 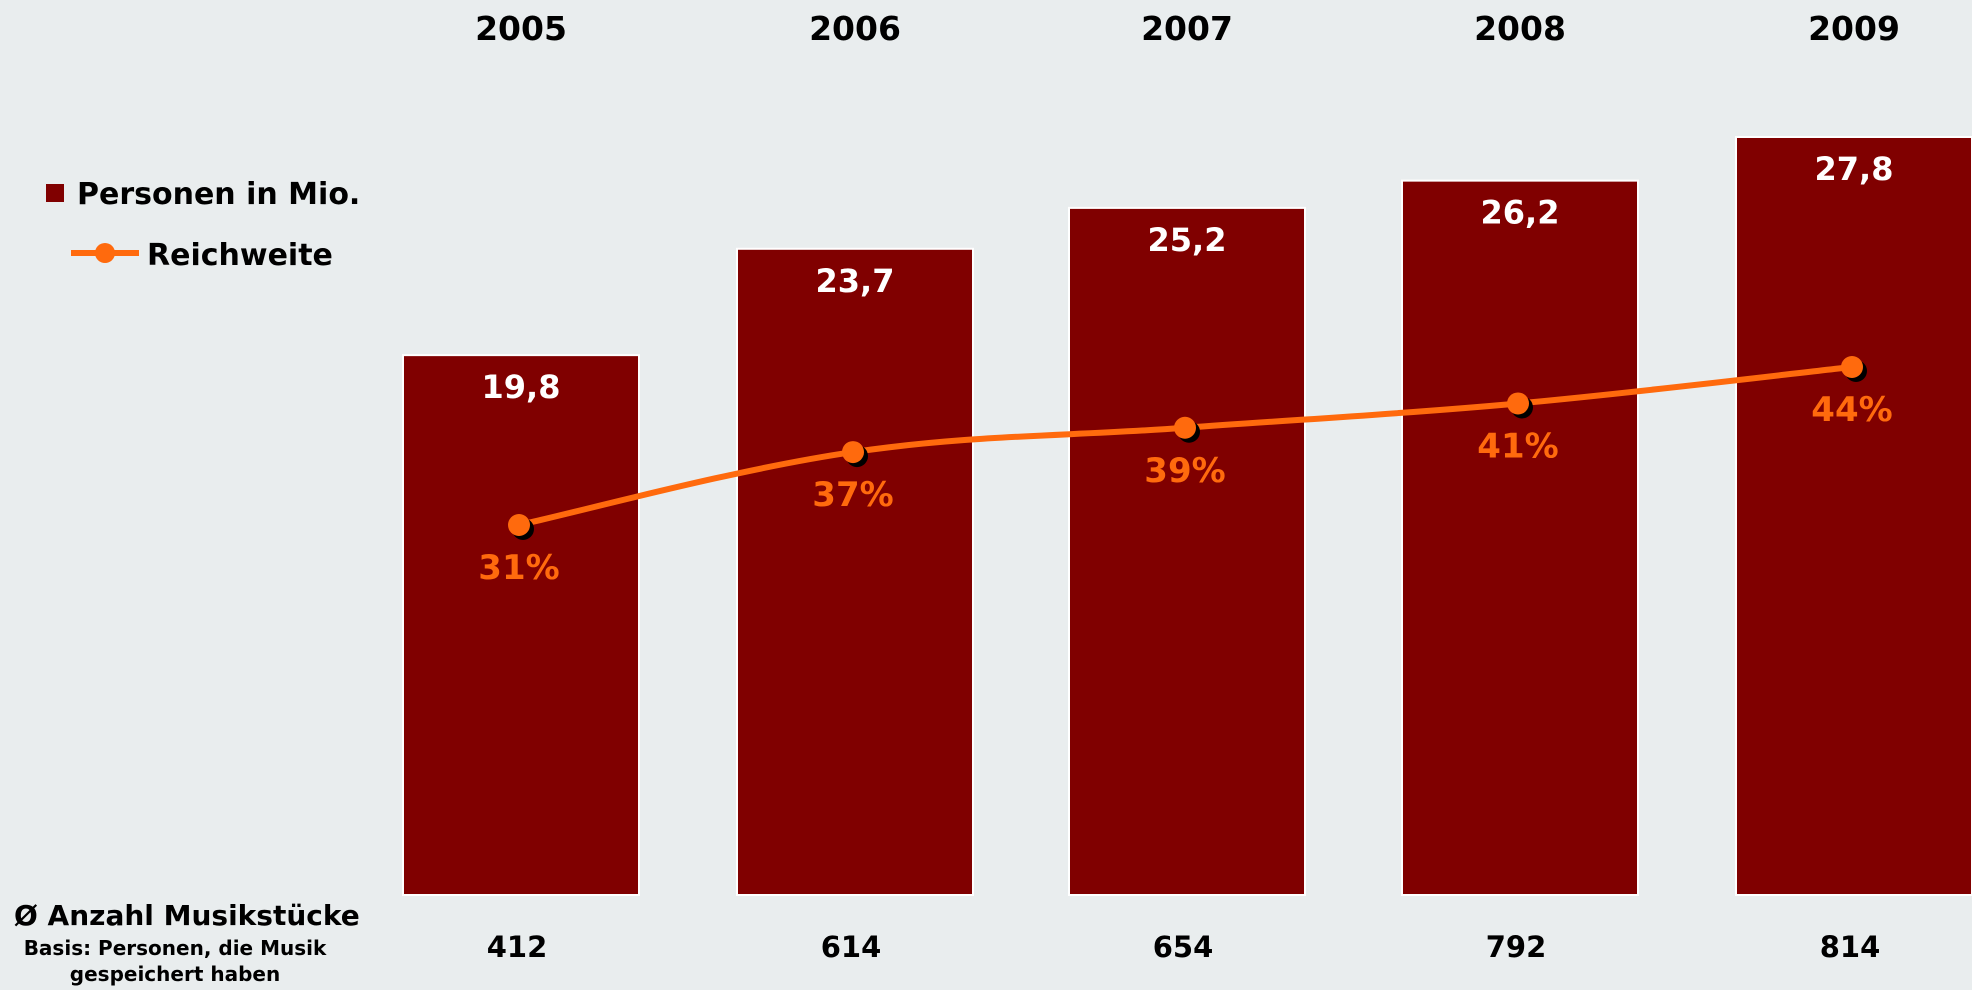 I want to click on reichweite-line-layer, so click(x=1187, y=448).